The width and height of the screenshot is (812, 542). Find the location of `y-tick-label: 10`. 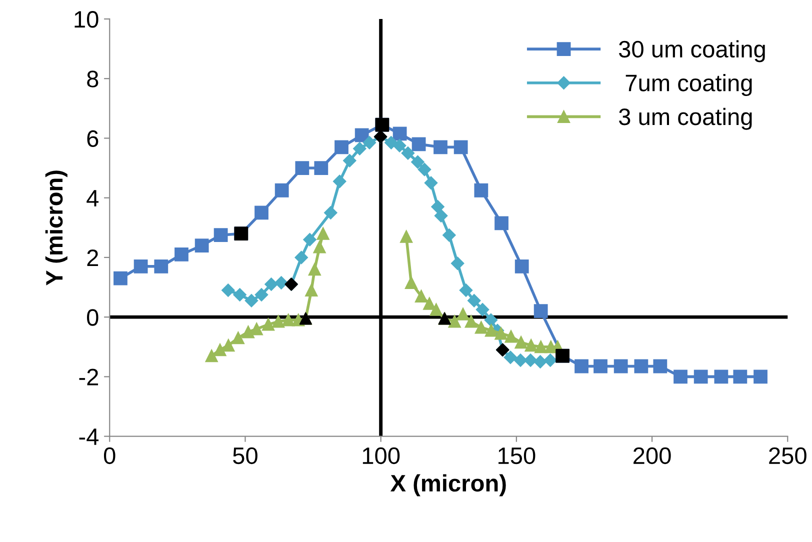

y-tick-label: 10 is located at coordinates (86, 19).